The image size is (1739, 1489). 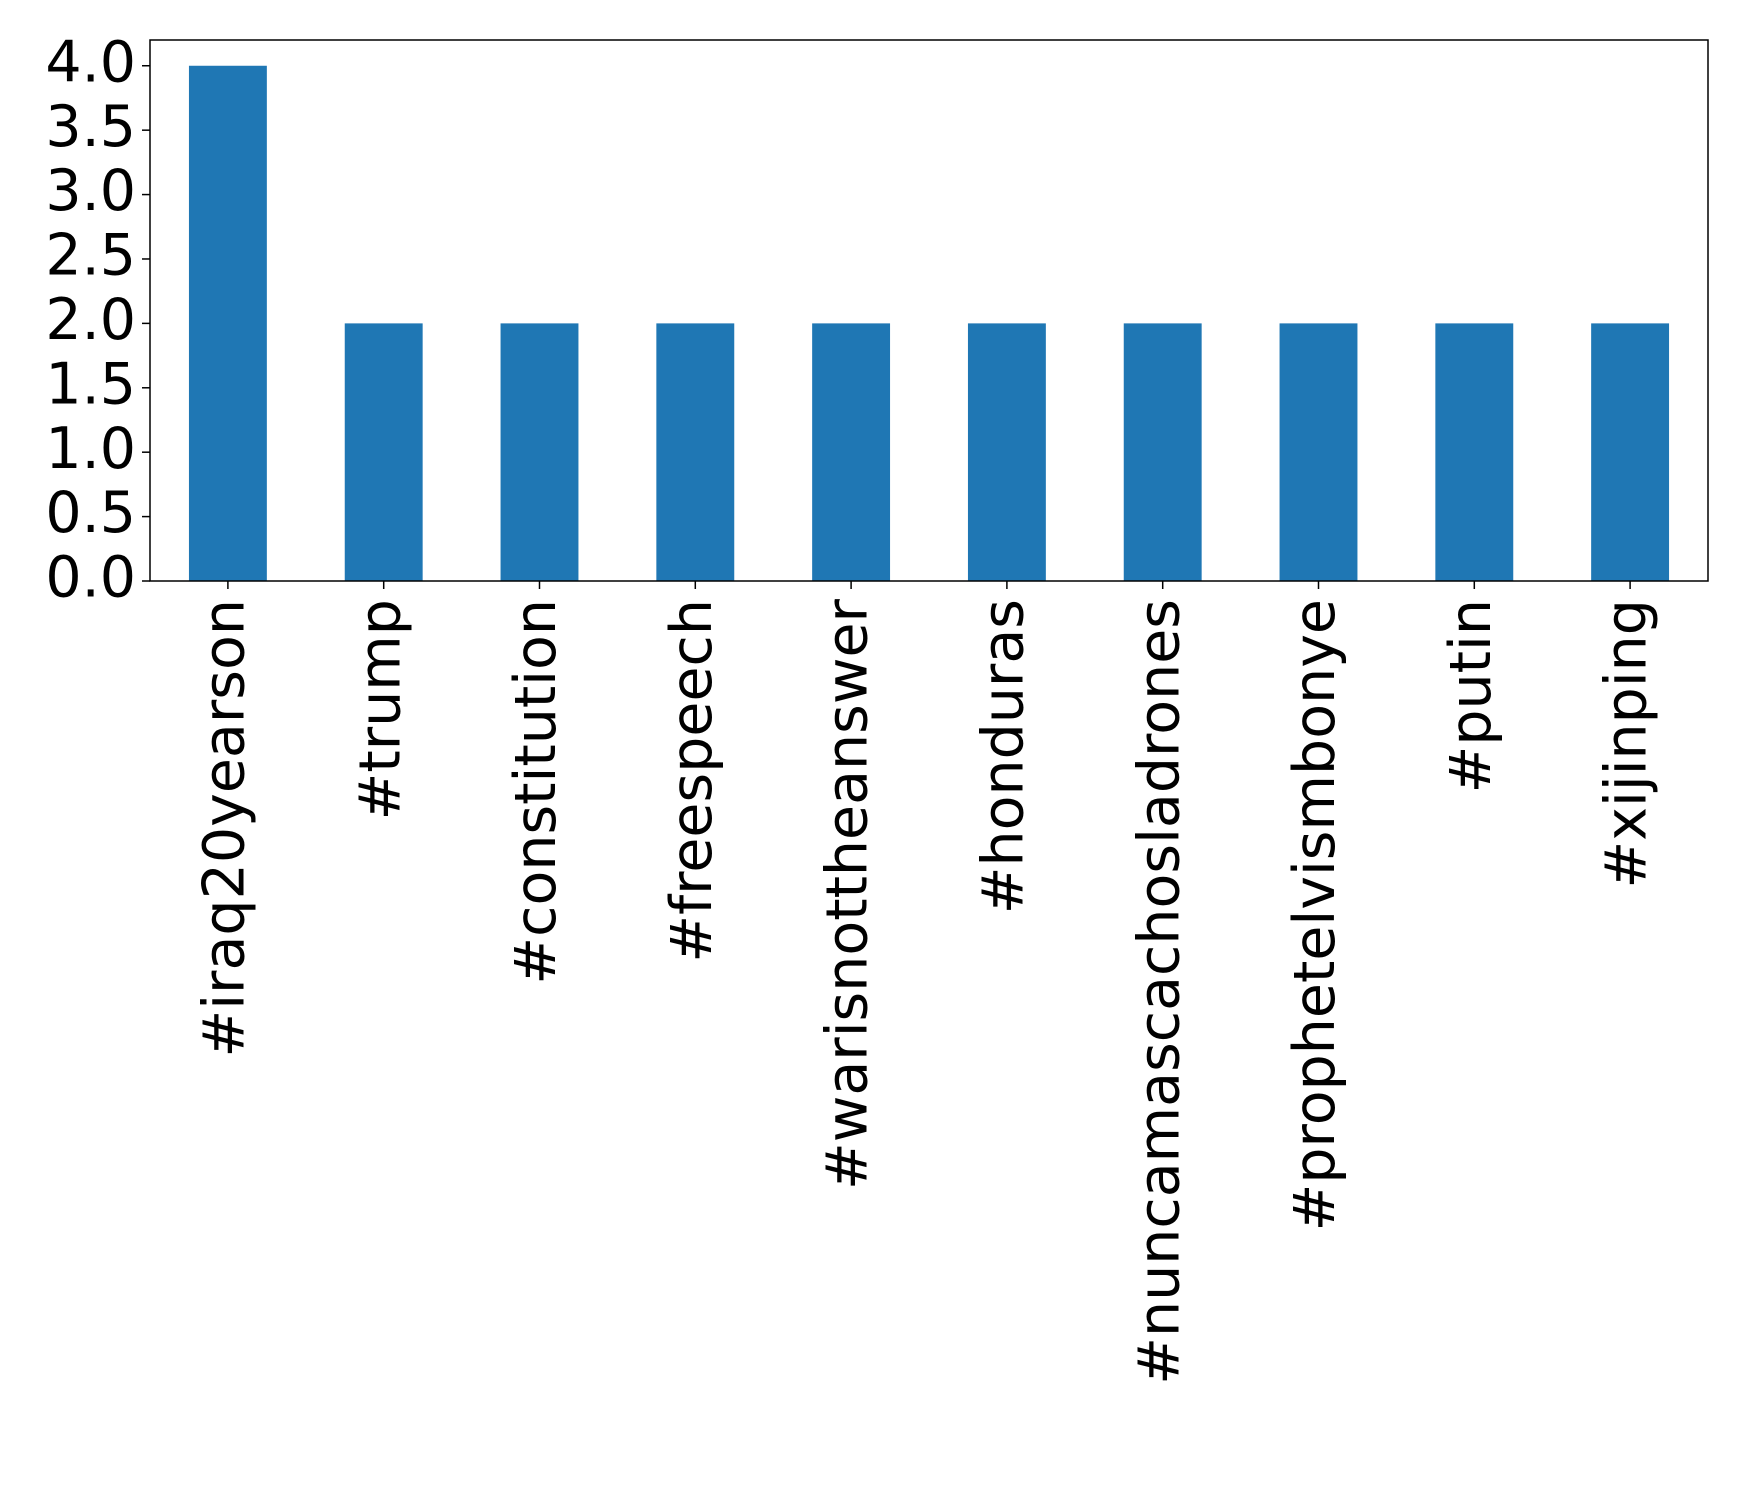 I want to click on x-tick-label: #prophetelvismbonye, so click(x=1315, y=915).